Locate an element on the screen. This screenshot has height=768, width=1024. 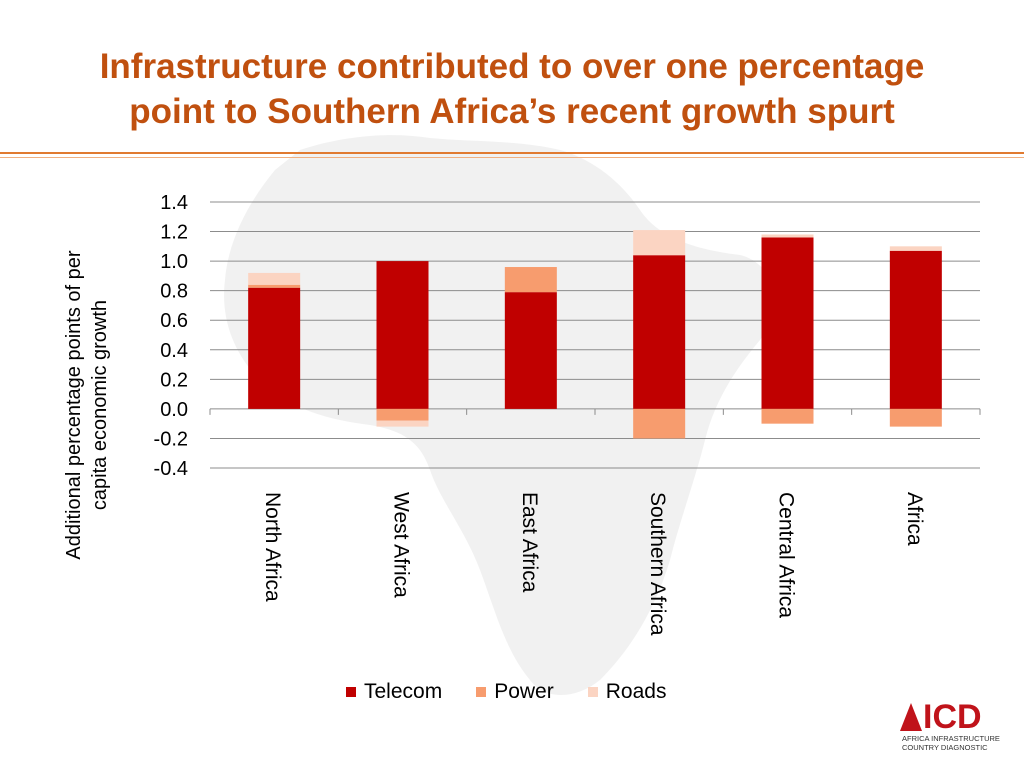
chart-legend: Telecom Power Roads is located at coordinates (506, 692).